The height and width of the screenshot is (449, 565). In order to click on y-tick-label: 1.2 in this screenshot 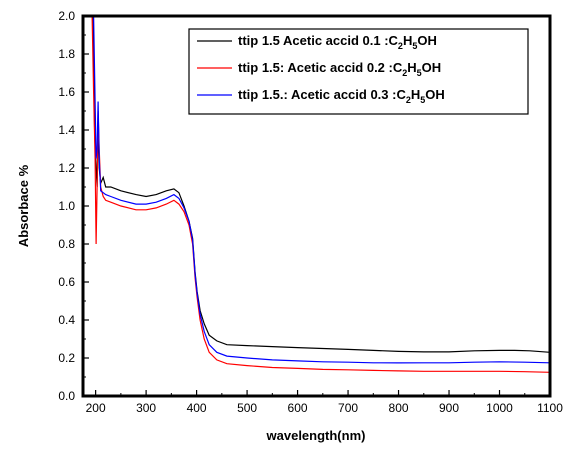, I will do `click(66, 168)`.